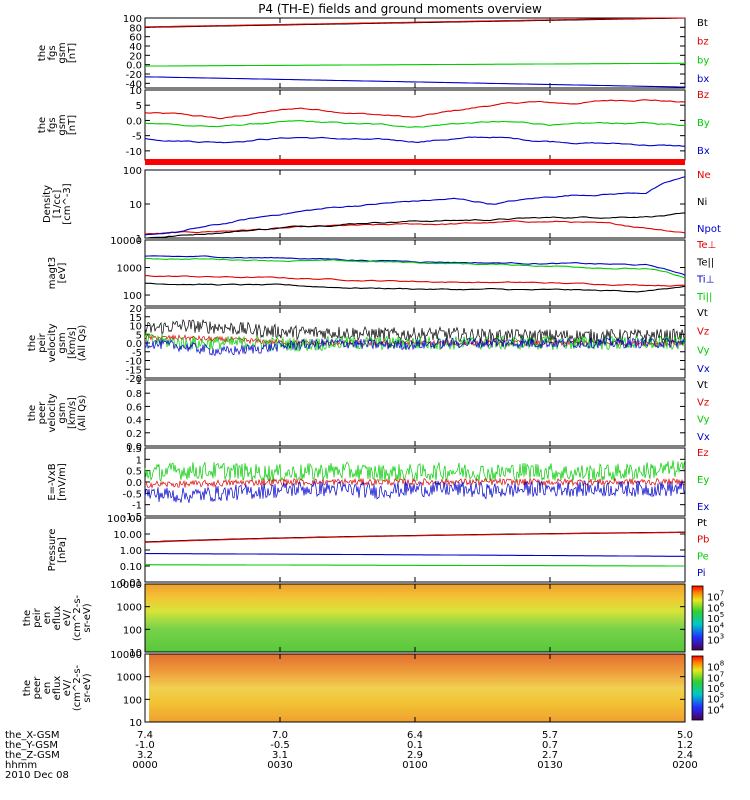 Image resolution: width=750 pixels, height=800 pixels. I want to click on y-axis-label: velocity, so click(52, 412).